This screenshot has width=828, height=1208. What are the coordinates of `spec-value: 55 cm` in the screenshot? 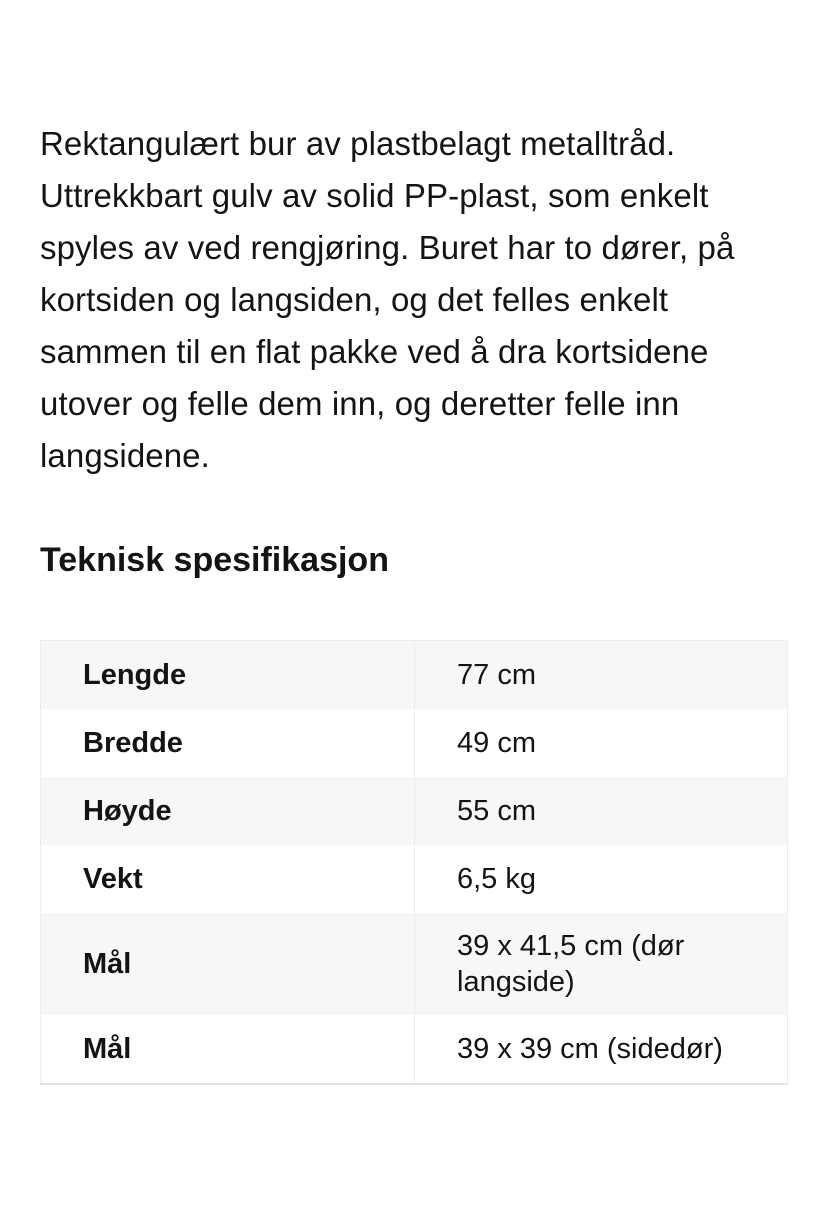 It's located at (600, 811).